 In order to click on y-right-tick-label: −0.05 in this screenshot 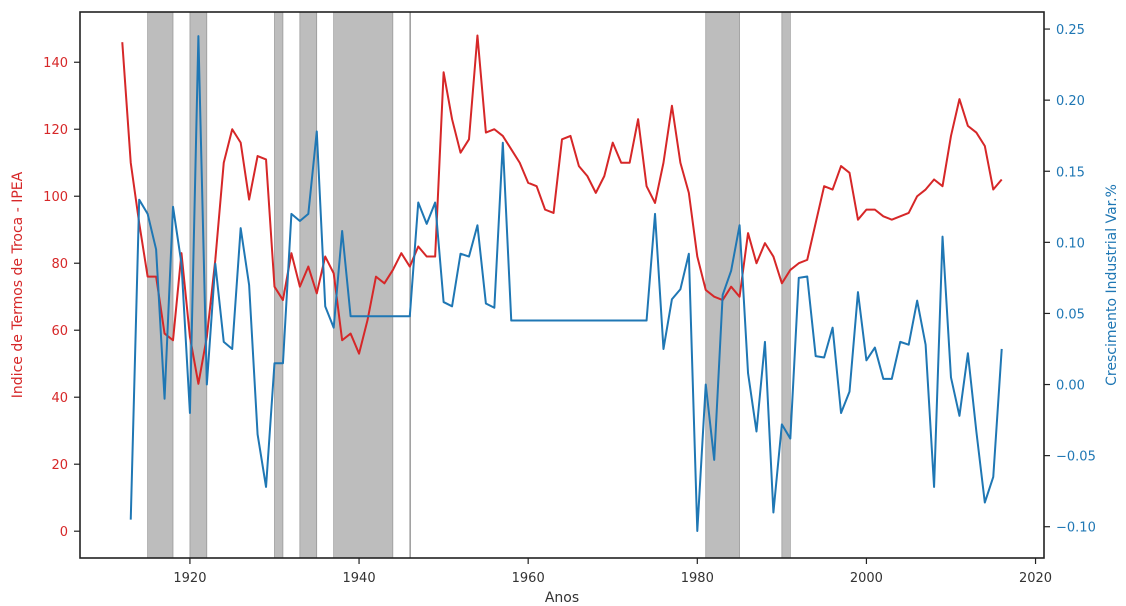, I will do `click(1076, 457)`.